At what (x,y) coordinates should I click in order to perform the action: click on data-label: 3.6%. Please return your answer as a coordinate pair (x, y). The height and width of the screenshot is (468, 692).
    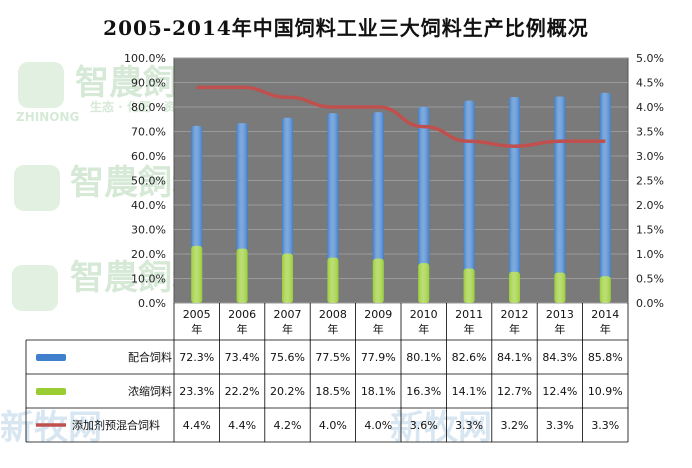
    Looking at the image, I should click on (424, 425).